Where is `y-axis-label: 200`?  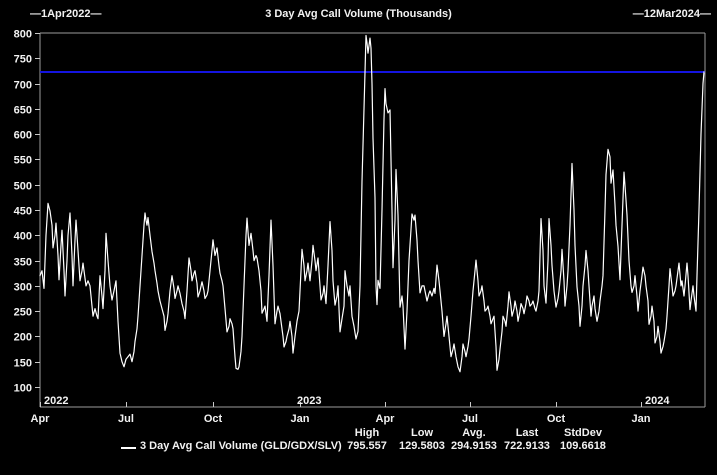
y-axis-label: 200 is located at coordinates (23, 338).